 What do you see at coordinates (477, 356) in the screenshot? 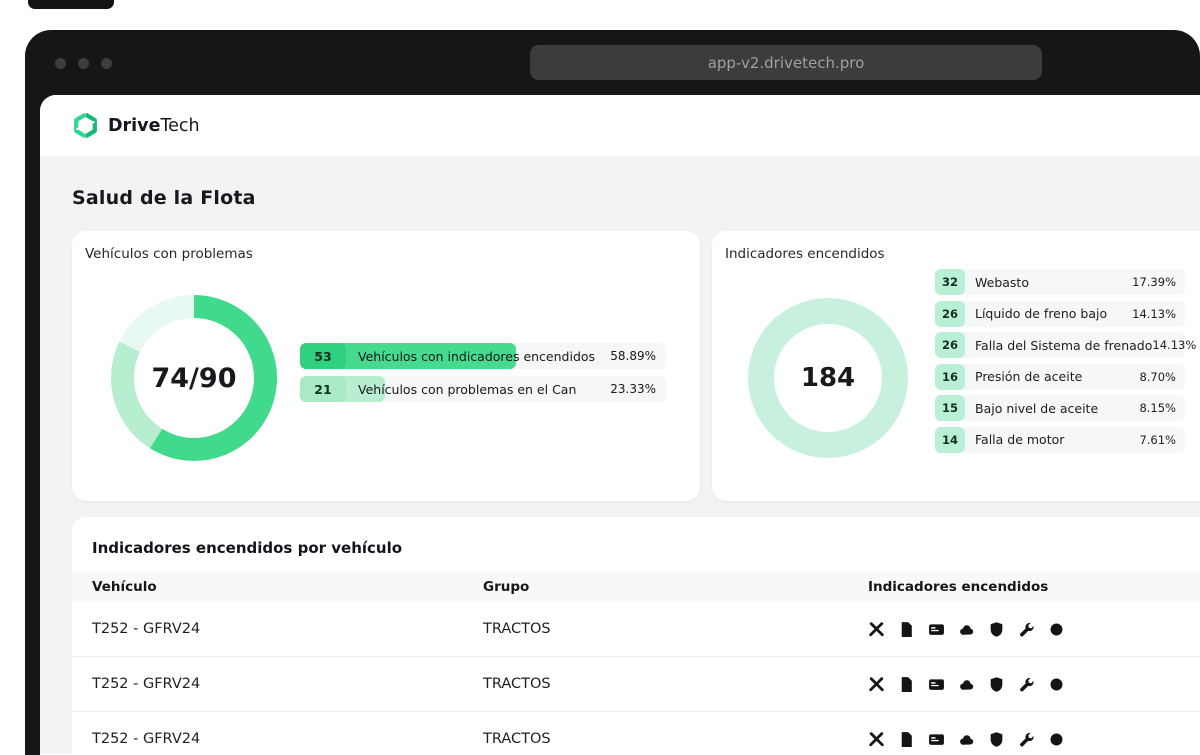
I see `legend-label: Vehículos con indicadores encendidos` at bounding box center [477, 356].